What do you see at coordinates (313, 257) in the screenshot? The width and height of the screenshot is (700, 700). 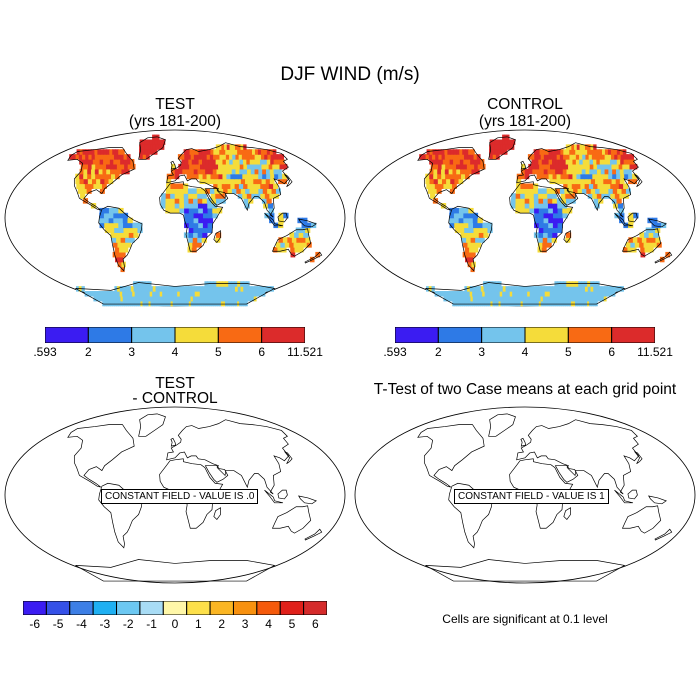 I see `coastline-newZealand` at bounding box center [313, 257].